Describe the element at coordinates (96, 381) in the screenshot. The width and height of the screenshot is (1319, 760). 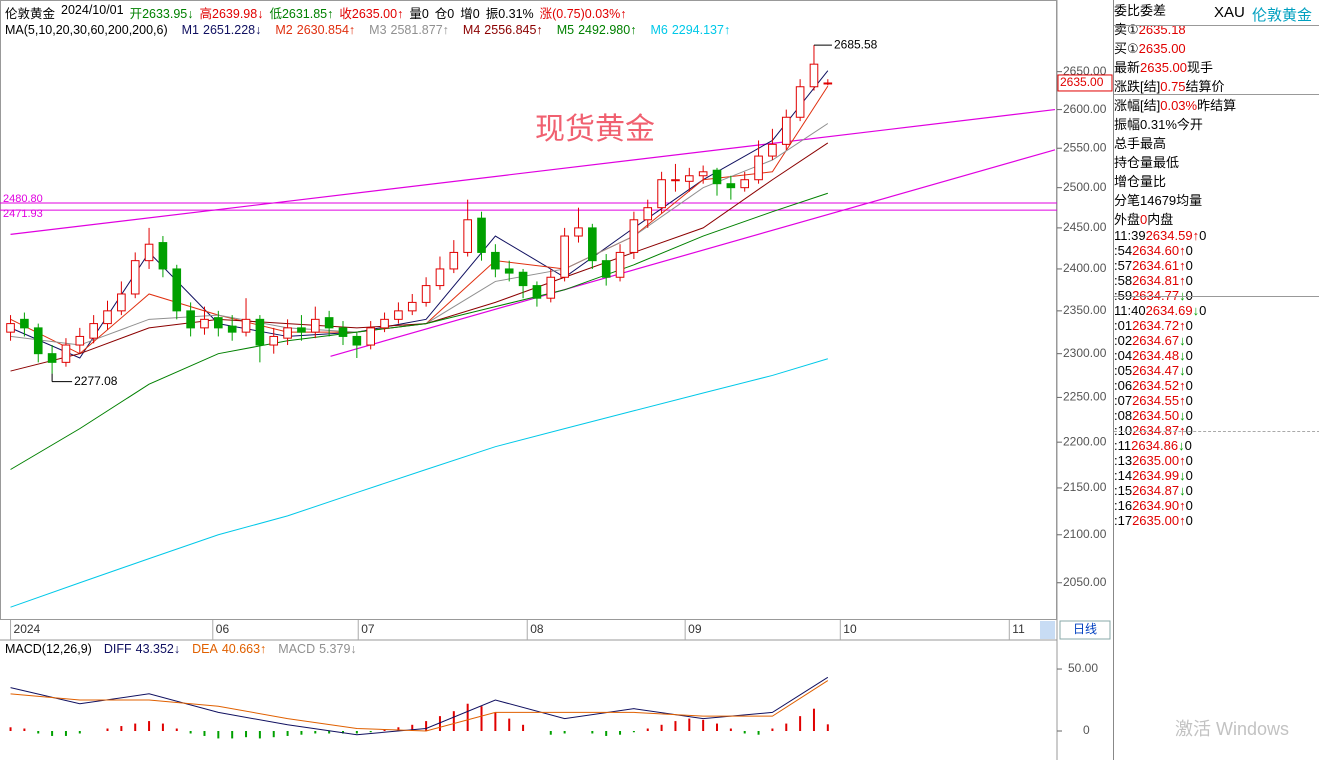
I see `min-label: 2277.08` at that location.